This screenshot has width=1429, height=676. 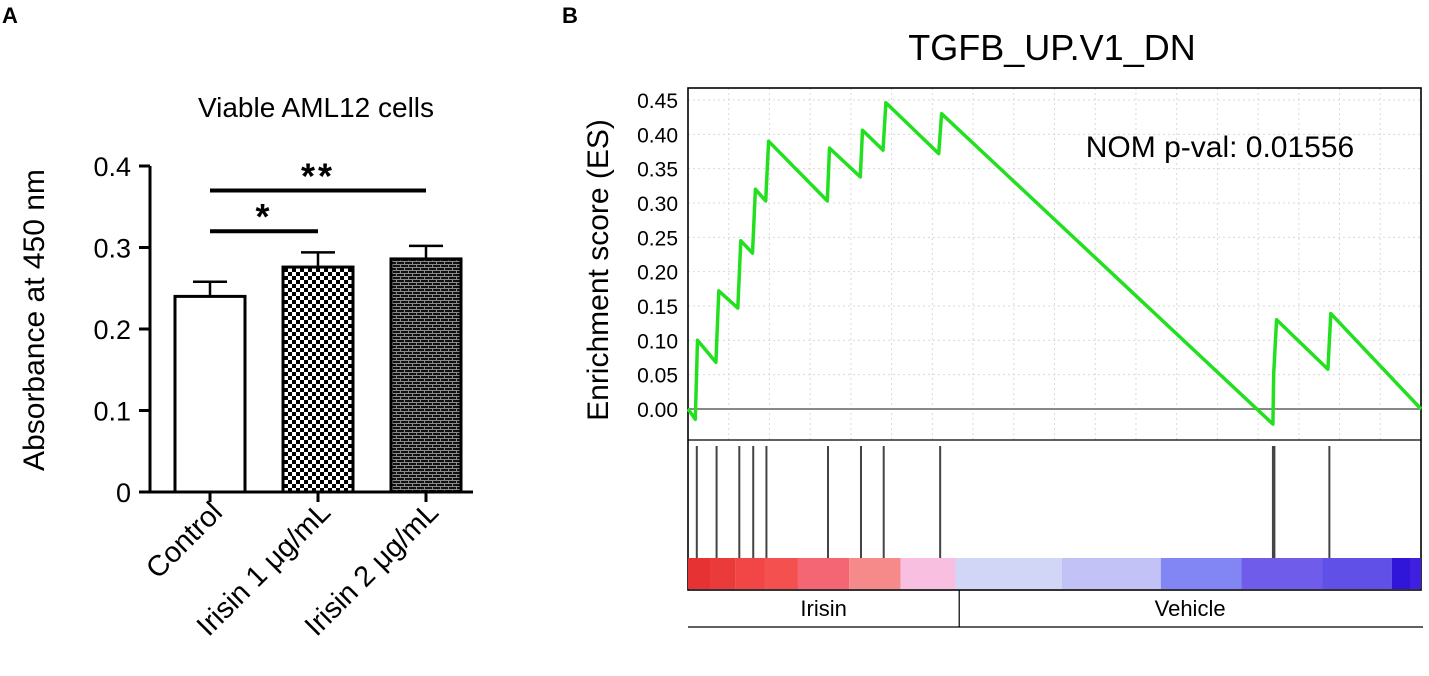 I want to click on panel-b-y-tick-label: 0.35, so click(x=657, y=170).